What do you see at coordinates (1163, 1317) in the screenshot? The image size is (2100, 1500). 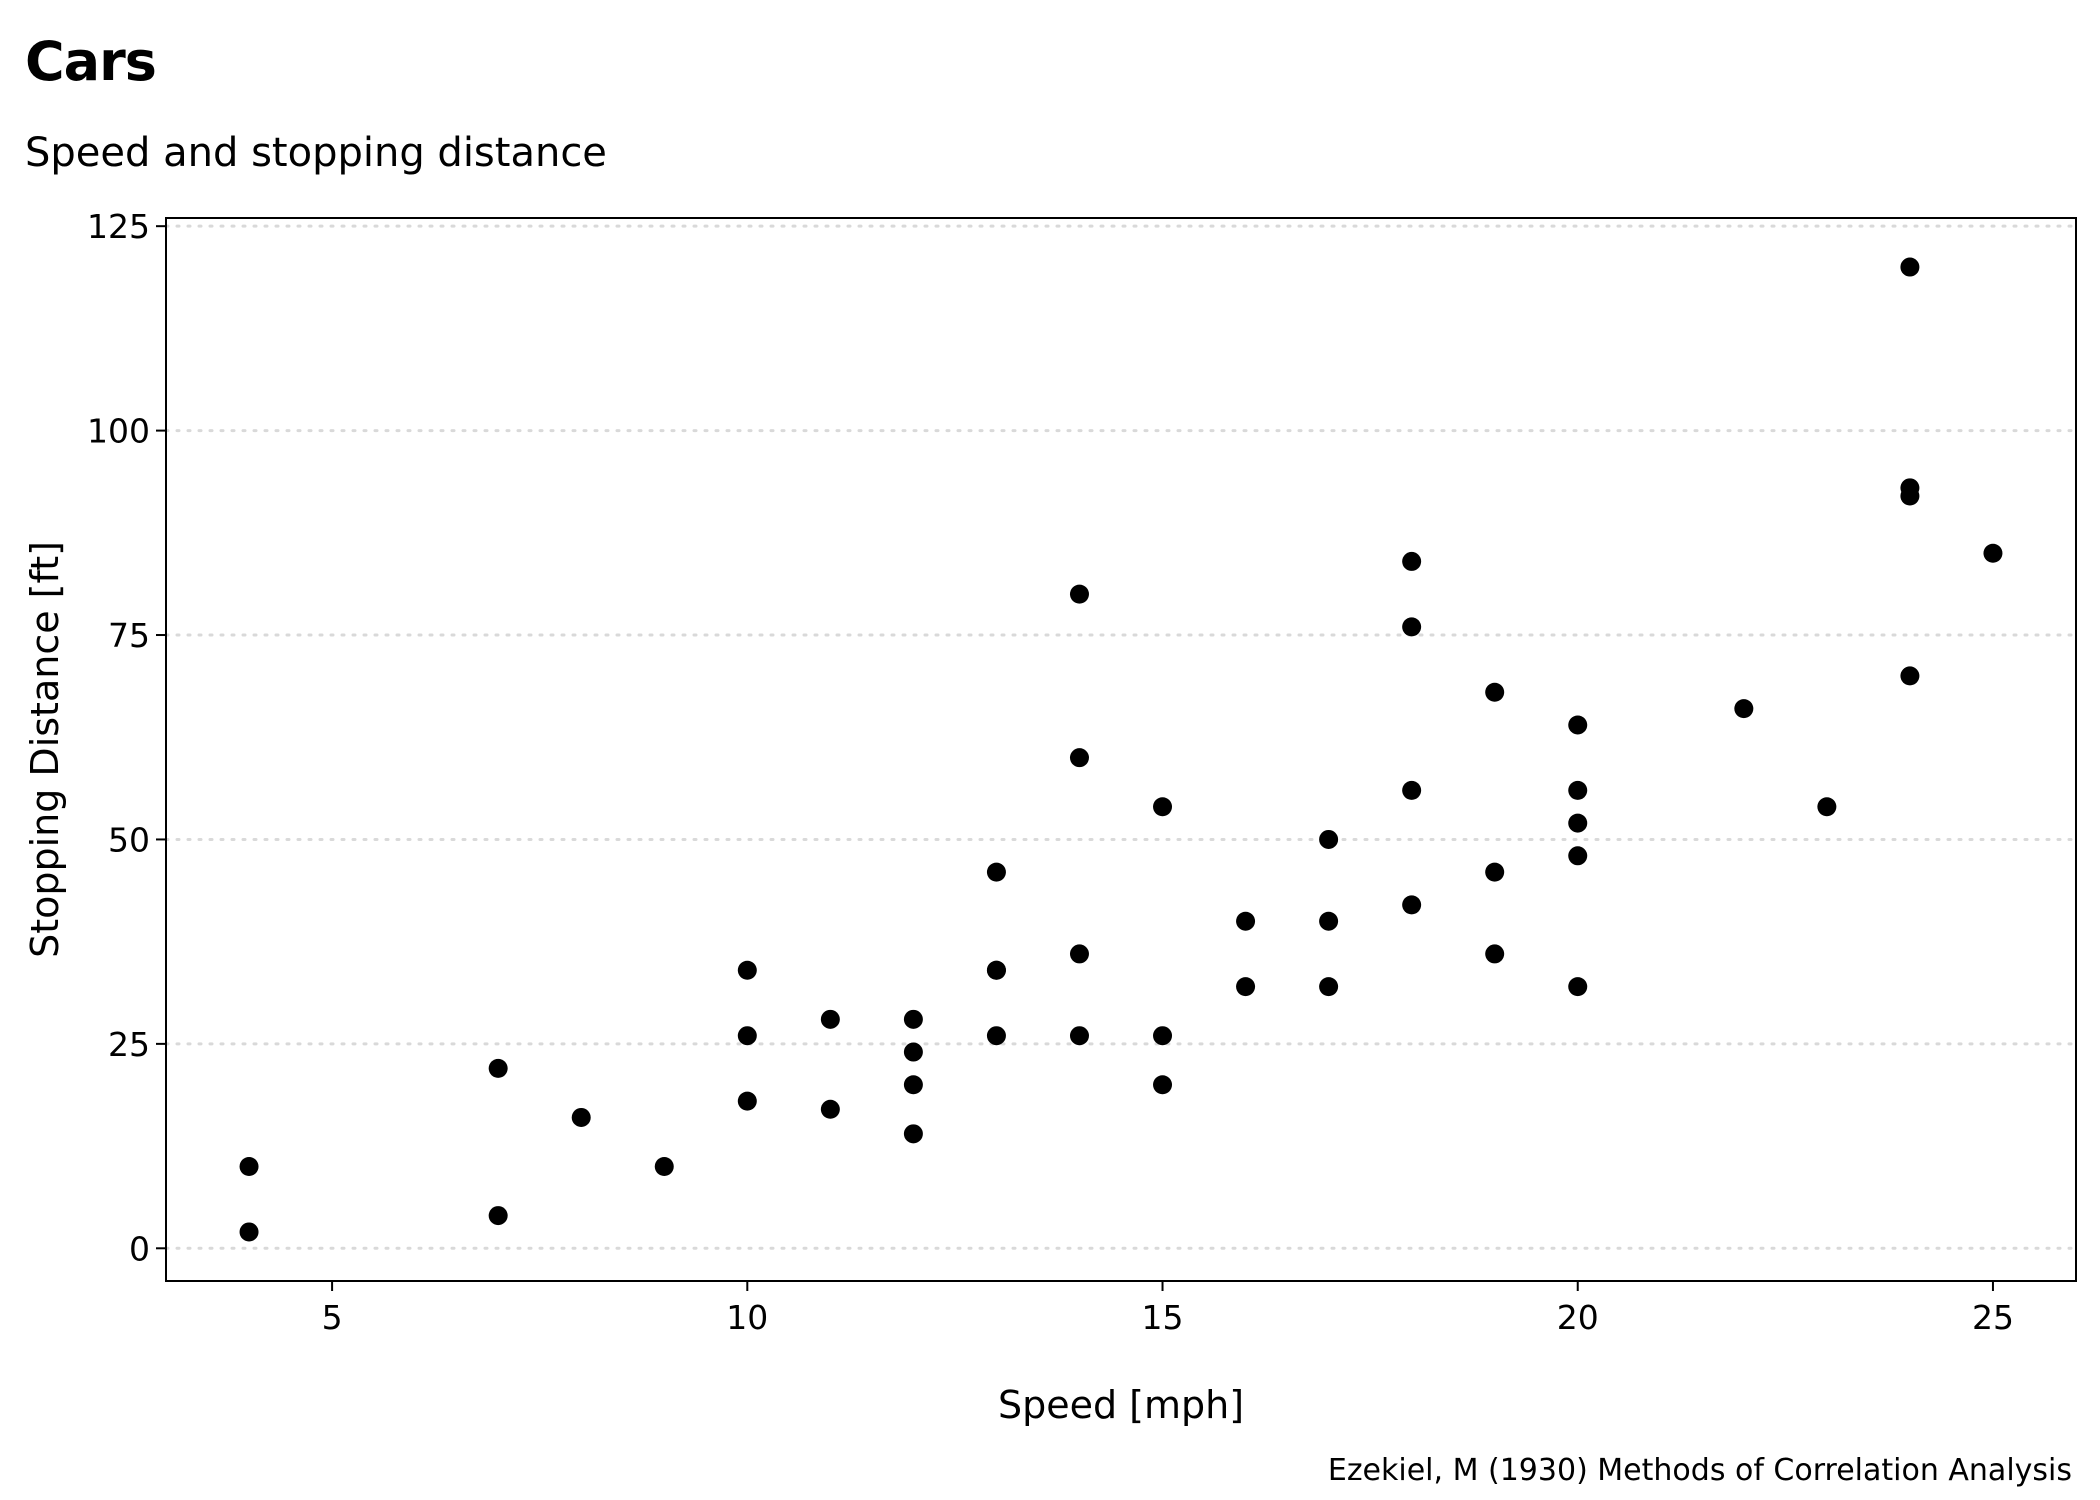 I see `x-tick-label: 15` at bounding box center [1163, 1317].